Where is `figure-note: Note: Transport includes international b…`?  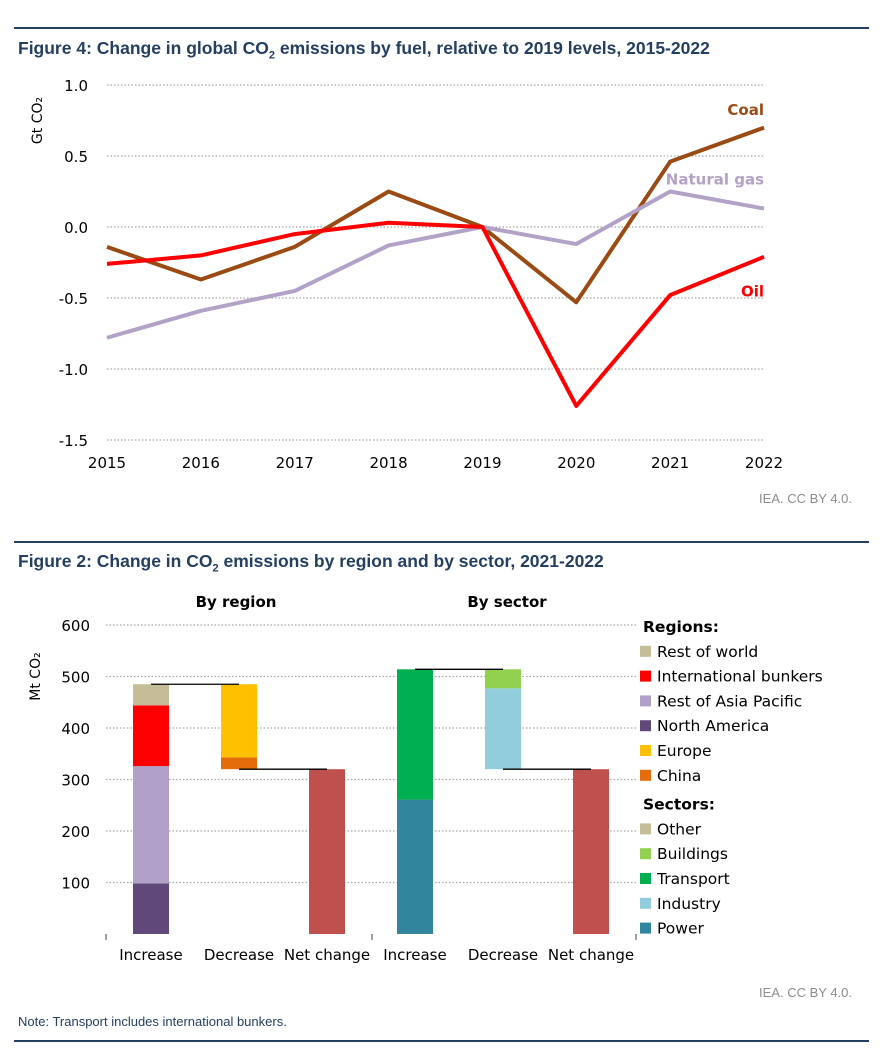 figure-note: Note: Transport includes international b… is located at coordinates (152, 1021).